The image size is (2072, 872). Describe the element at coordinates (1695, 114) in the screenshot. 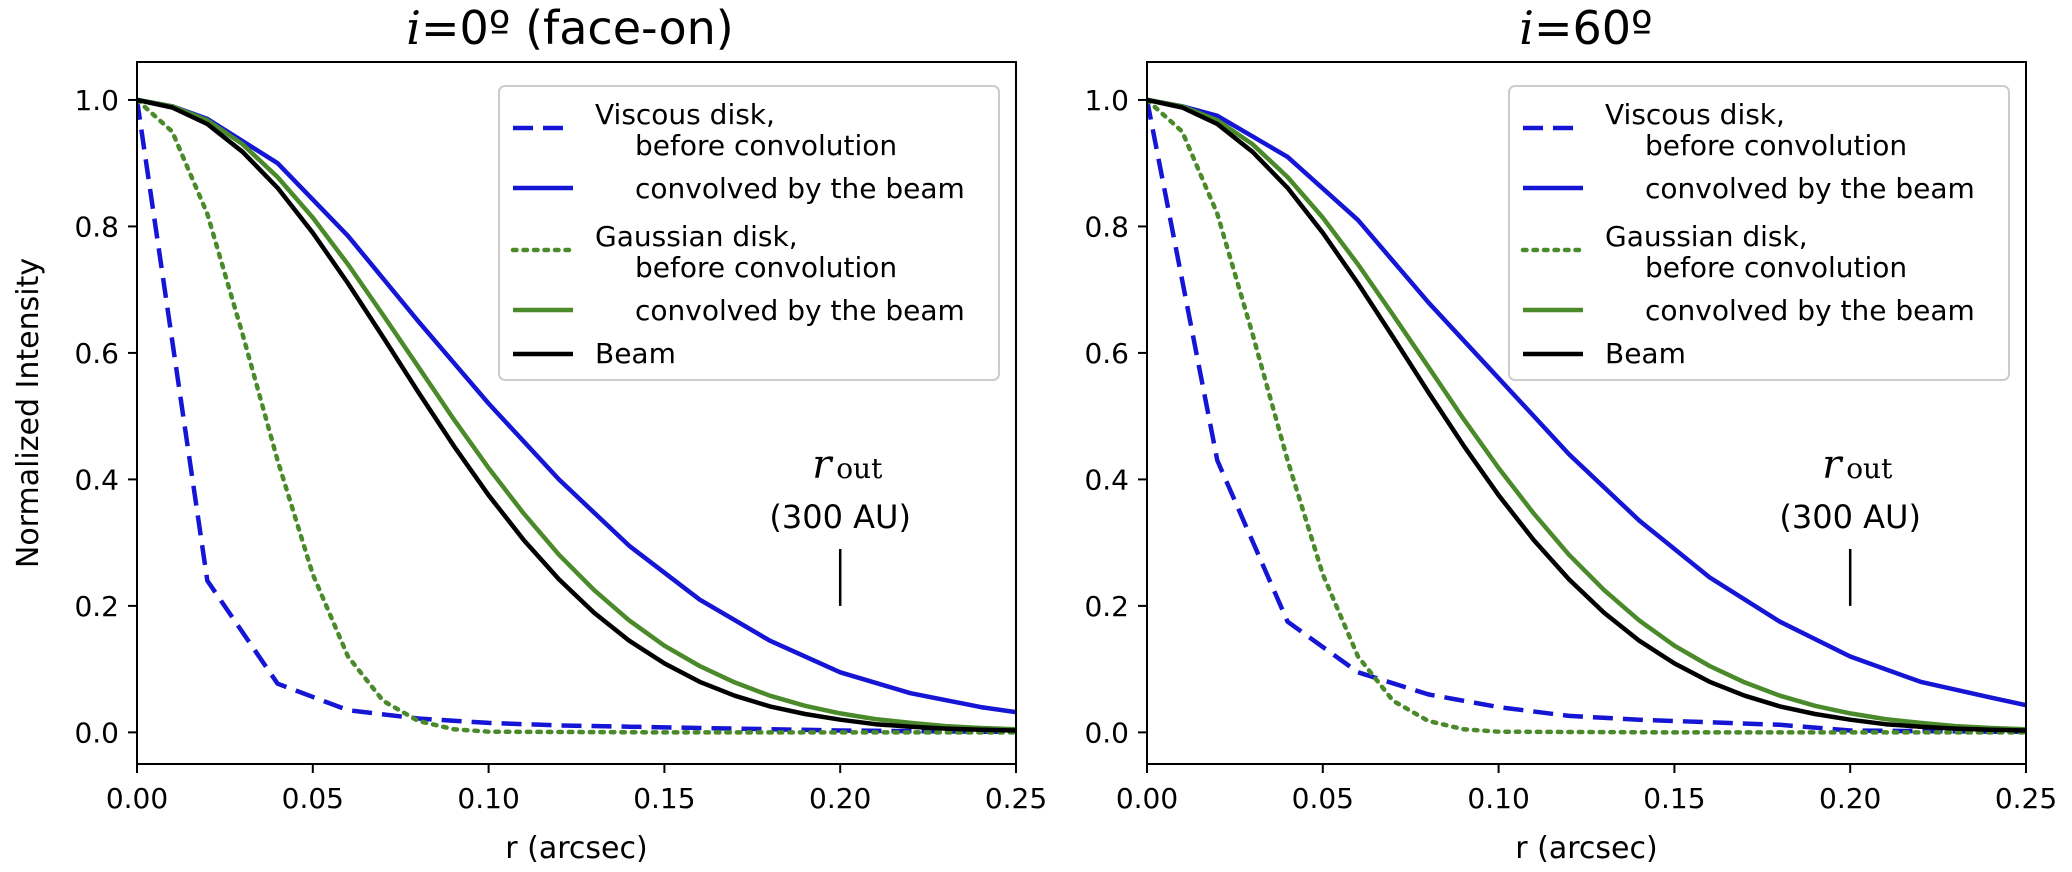

I see `chart-1-legend-label-0: Viscous disk,` at that location.